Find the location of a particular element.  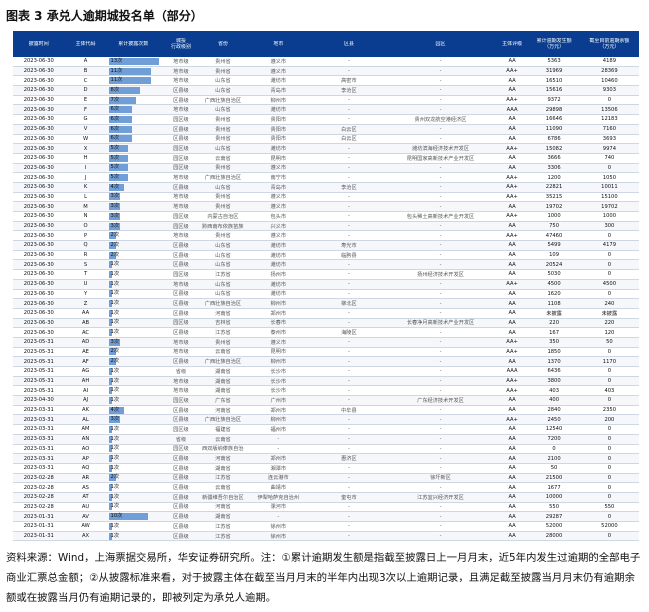

table-cell: 15616 is located at coordinates (554, 90).